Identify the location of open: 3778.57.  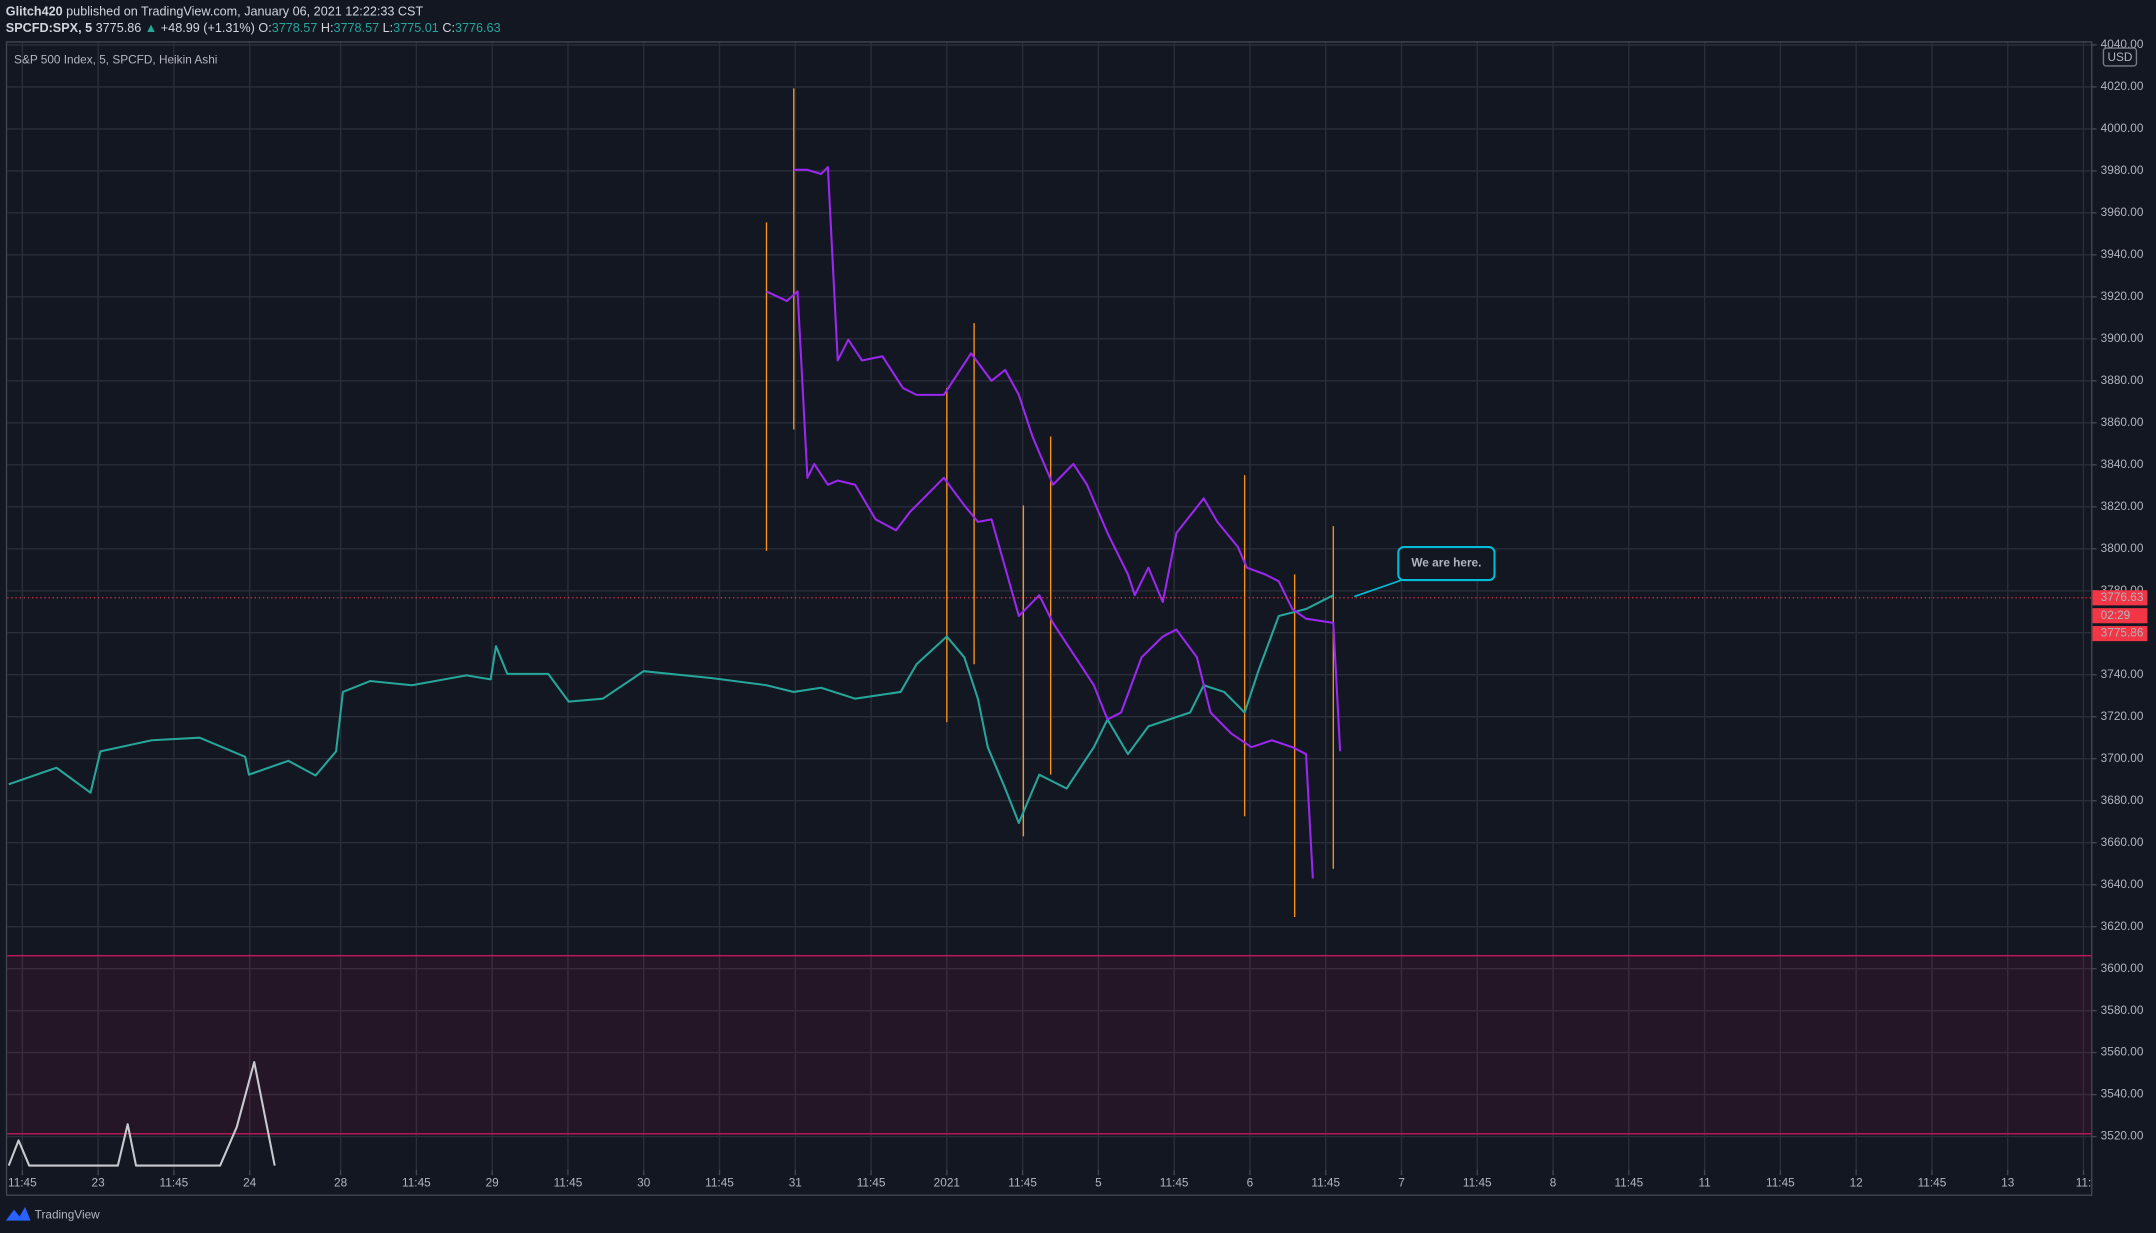
(295, 28).